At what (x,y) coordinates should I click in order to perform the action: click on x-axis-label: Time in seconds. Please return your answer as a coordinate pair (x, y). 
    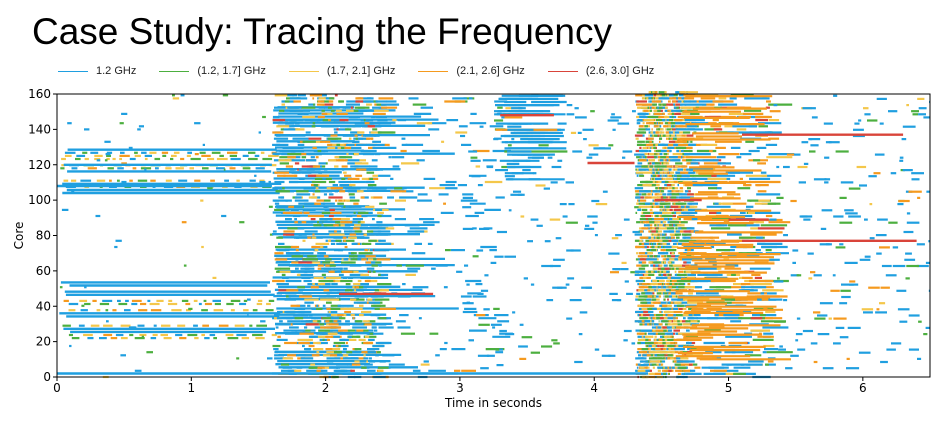
    Looking at the image, I should click on (493, 403).